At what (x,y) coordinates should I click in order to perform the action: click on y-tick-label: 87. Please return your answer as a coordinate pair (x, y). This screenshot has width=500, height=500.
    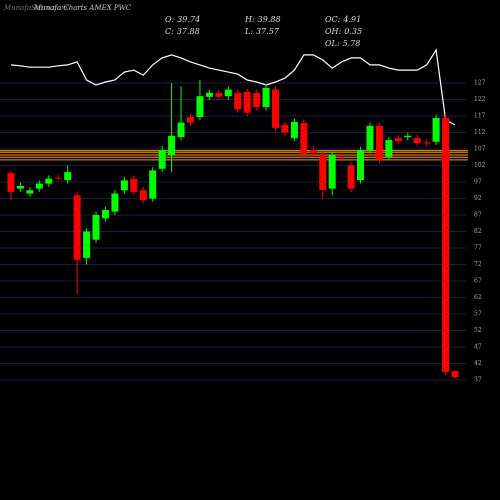
    Looking at the image, I should click on (478, 215).